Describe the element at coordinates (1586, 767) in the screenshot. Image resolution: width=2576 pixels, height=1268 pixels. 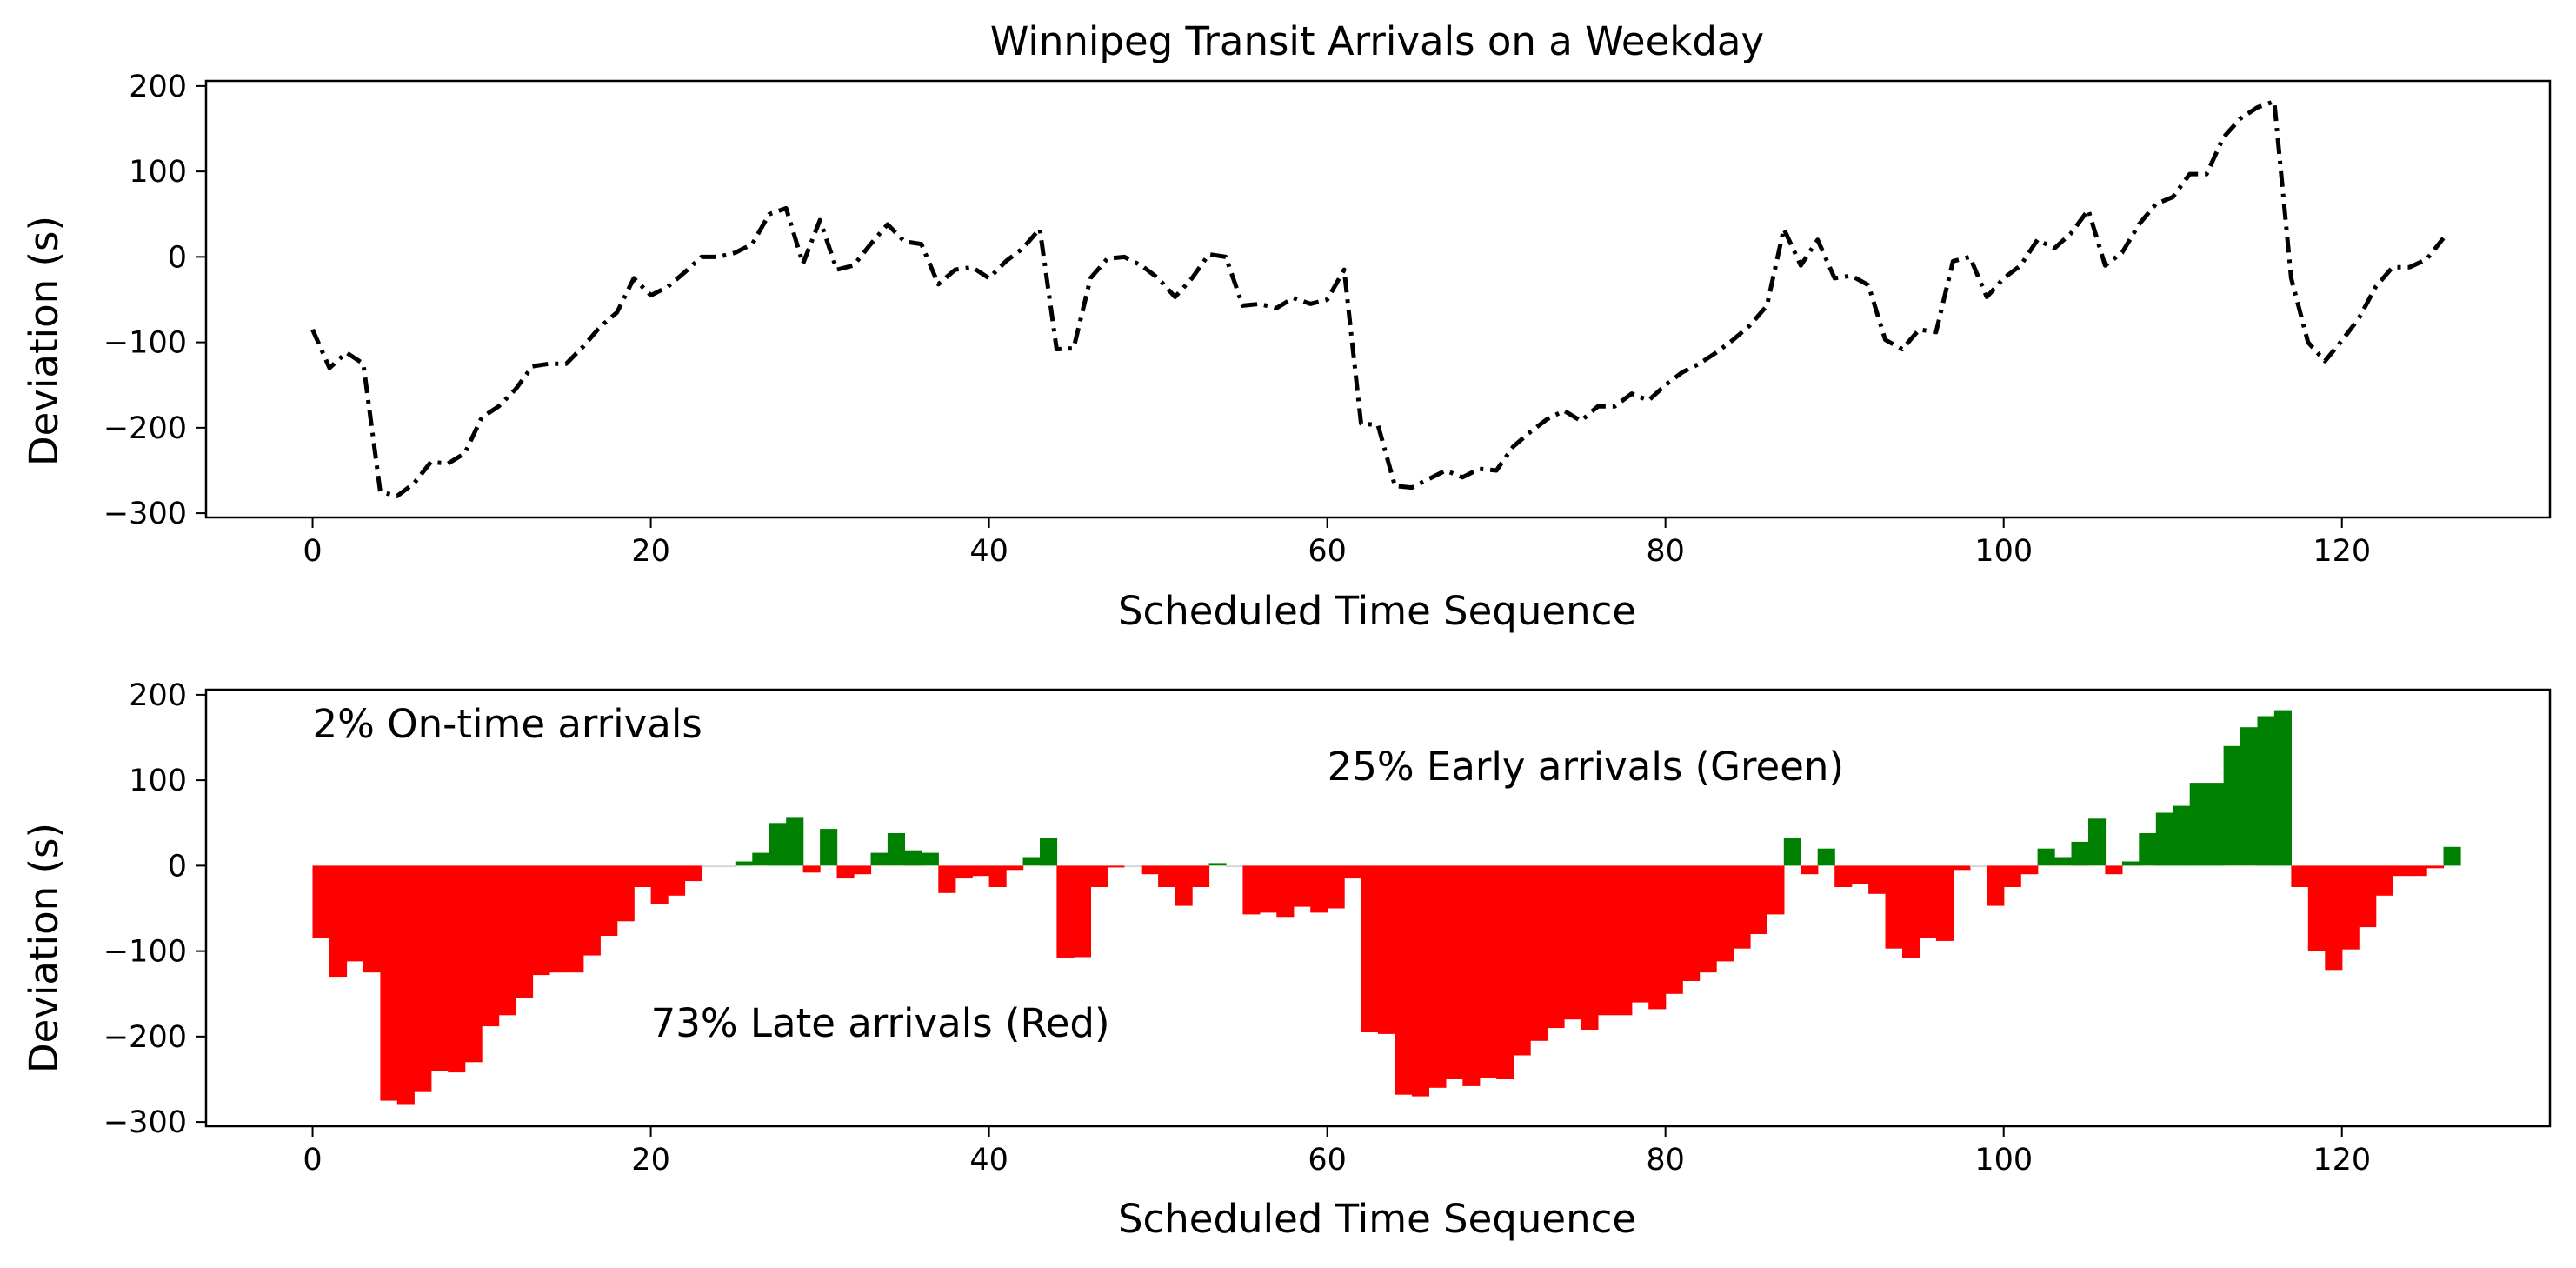
I see `annotation-early: 25% Early arrivals (Green)` at that location.